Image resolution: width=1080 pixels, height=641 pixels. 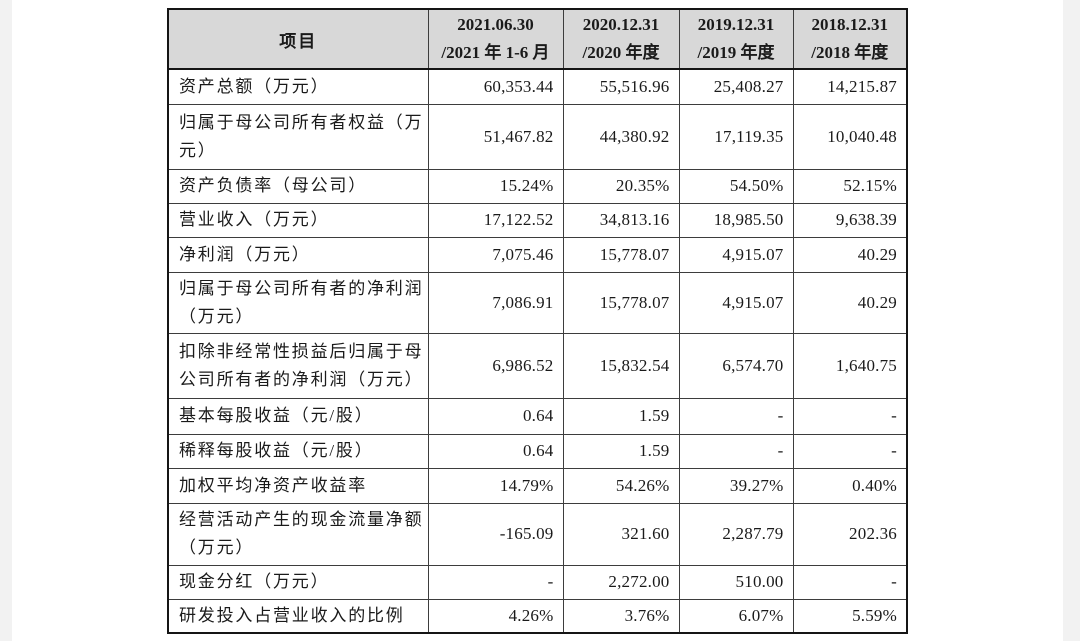 What do you see at coordinates (298, 485) in the screenshot?
I see `row-label-cell: 加权平均净资产收益率` at bounding box center [298, 485].